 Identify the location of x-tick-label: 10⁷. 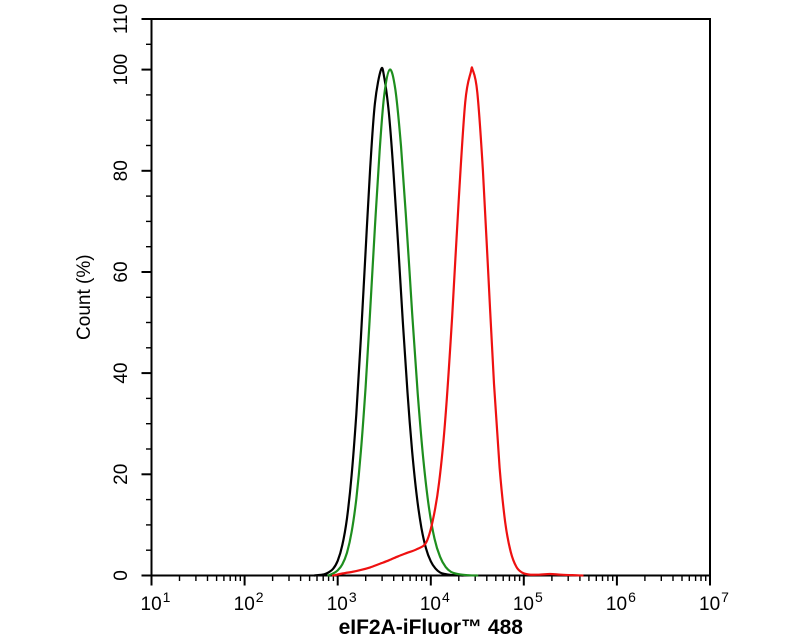
(714, 602).